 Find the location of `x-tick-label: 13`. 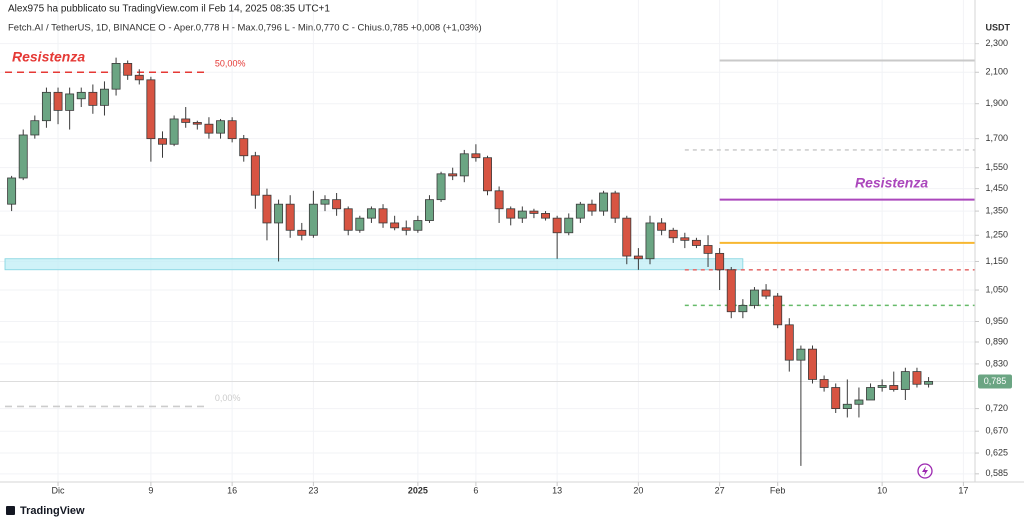

x-tick-label: 13 is located at coordinates (557, 490).